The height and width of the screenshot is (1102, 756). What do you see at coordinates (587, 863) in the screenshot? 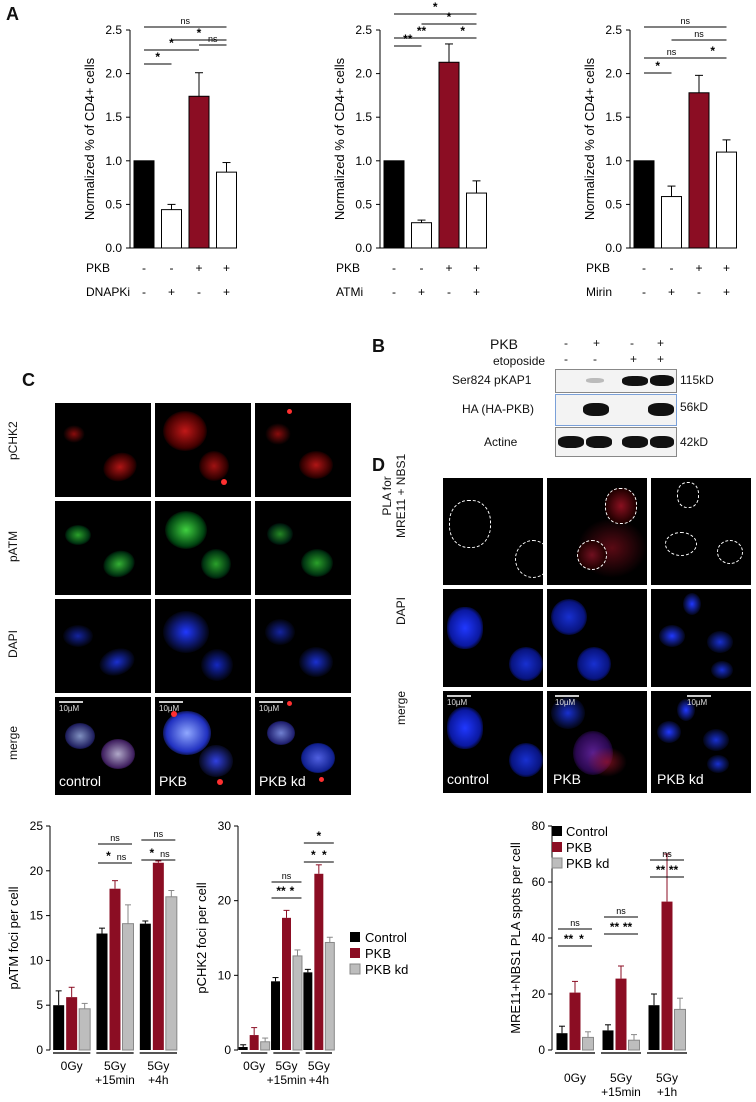
I see `legend-label: PKB kd` at bounding box center [587, 863].